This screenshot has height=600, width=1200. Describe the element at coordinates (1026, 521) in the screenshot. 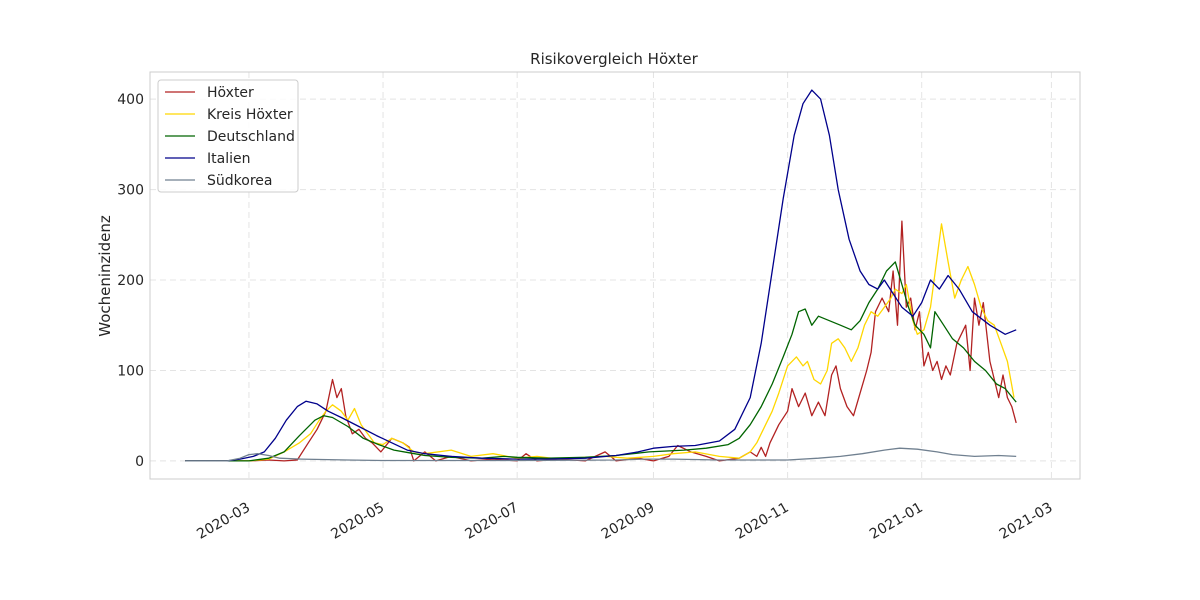

I see `x-tick-label: 2021-03` at that location.